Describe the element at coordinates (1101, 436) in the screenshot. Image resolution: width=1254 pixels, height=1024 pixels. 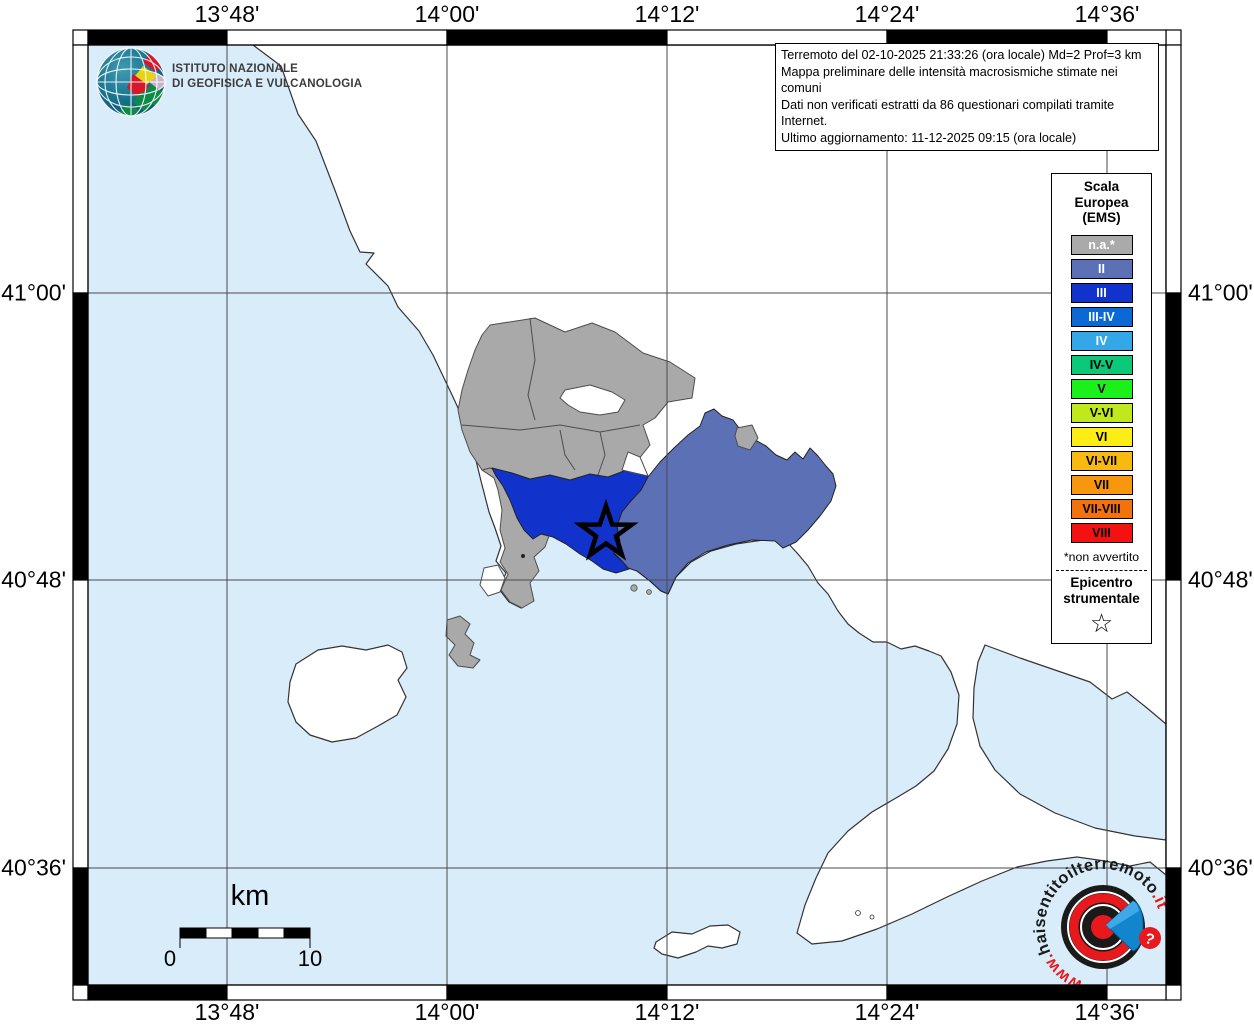
I see `legend-swatch-vi: VI` at that location.